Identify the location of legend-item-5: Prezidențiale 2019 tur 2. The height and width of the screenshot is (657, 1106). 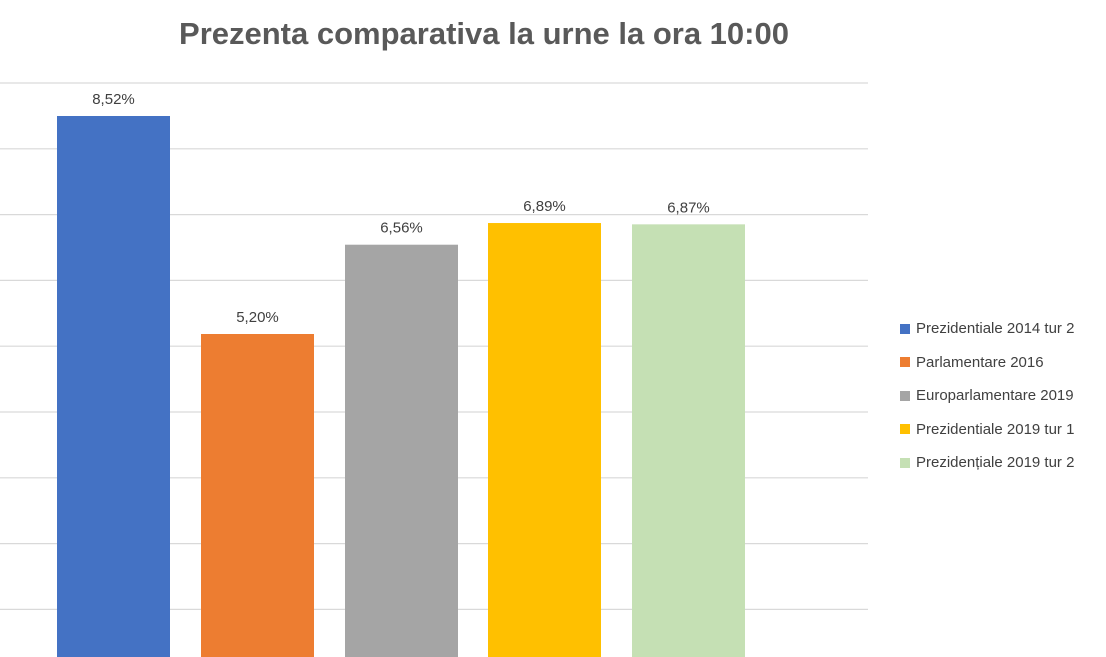
(1000, 463).